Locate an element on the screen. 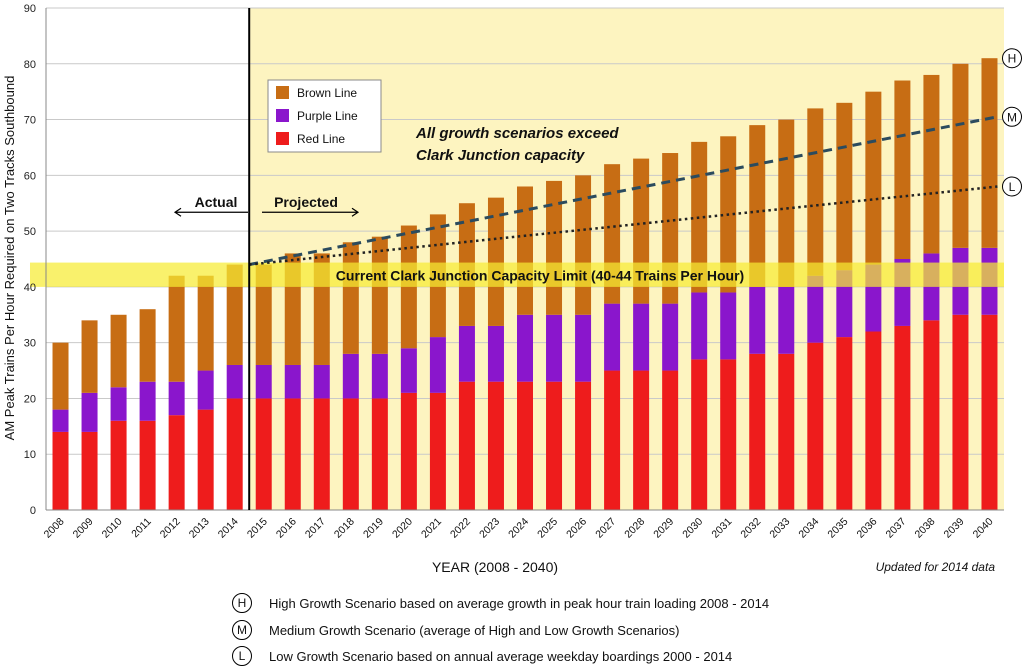 Image resolution: width=1024 pixels, height=667 pixels. bar-stack-2034 is located at coordinates (815, 309).